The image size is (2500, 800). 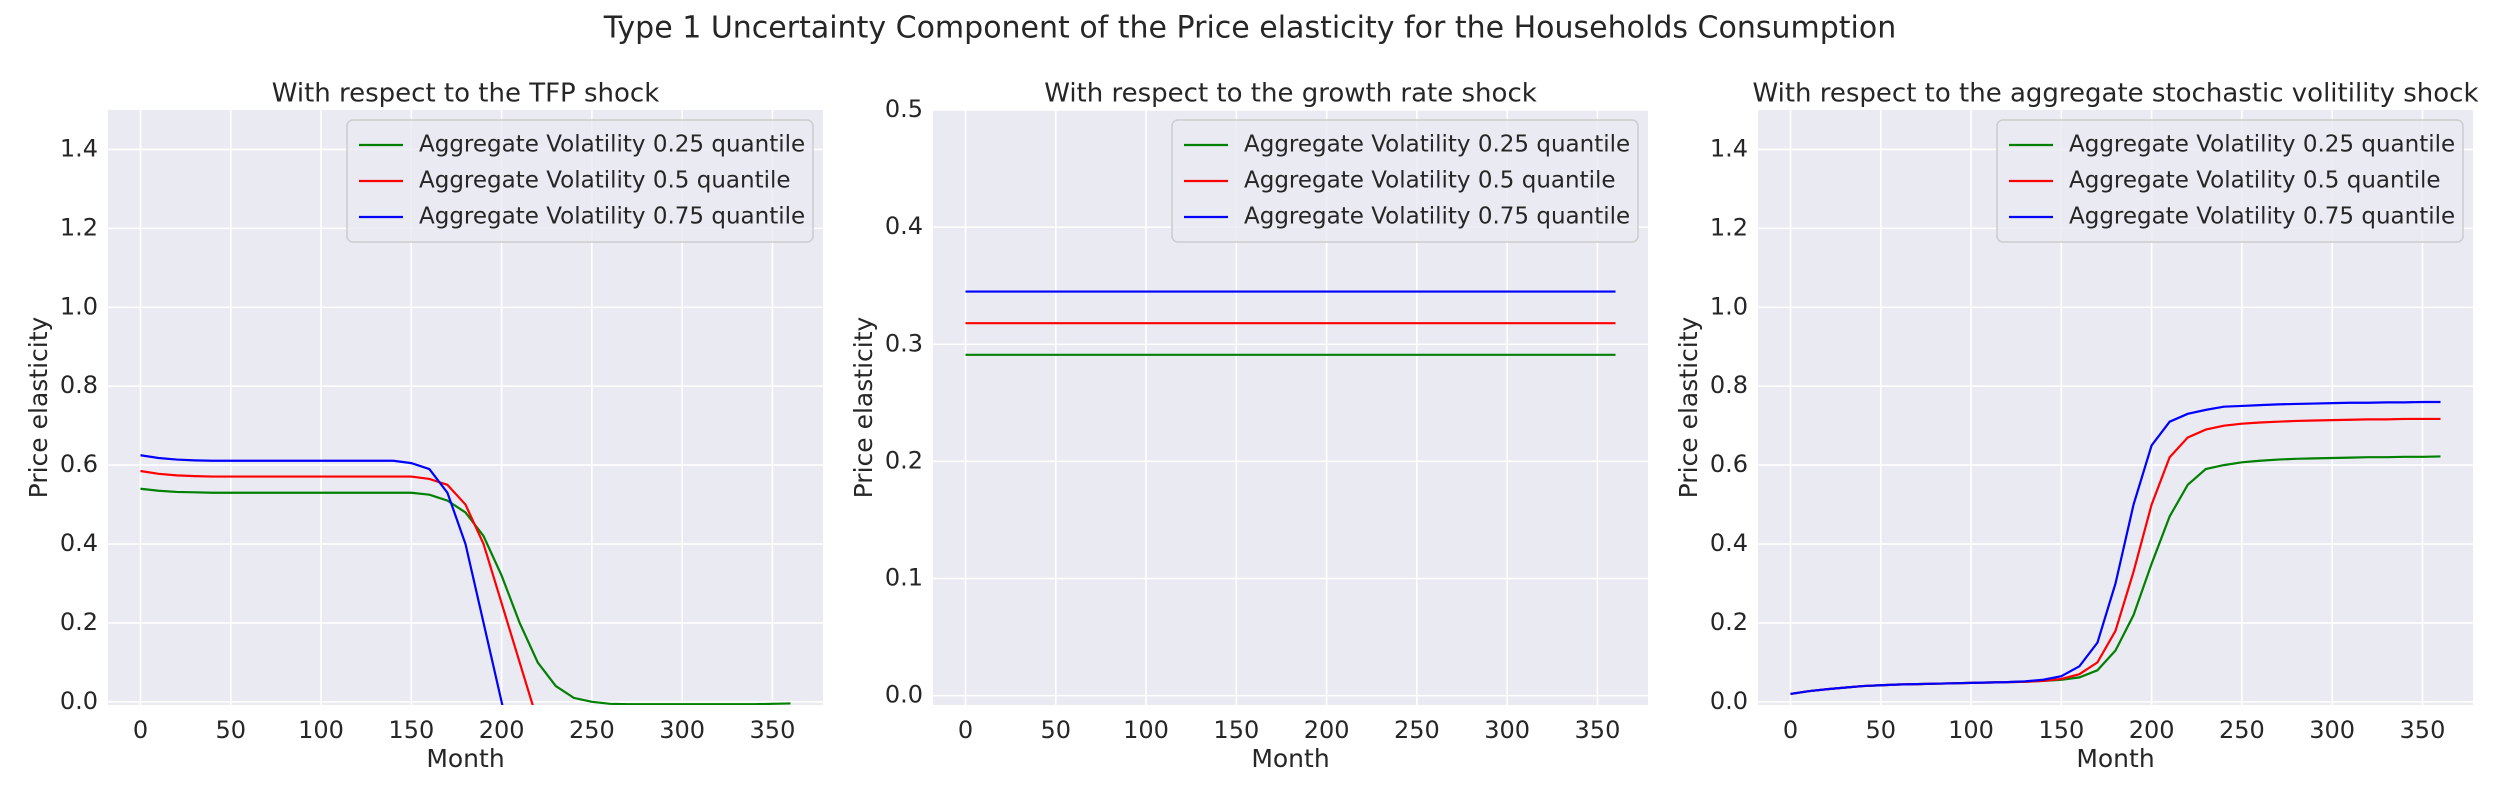 What do you see at coordinates (904, 578) in the screenshot?
I see `y-tick-label: 0.1` at bounding box center [904, 578].